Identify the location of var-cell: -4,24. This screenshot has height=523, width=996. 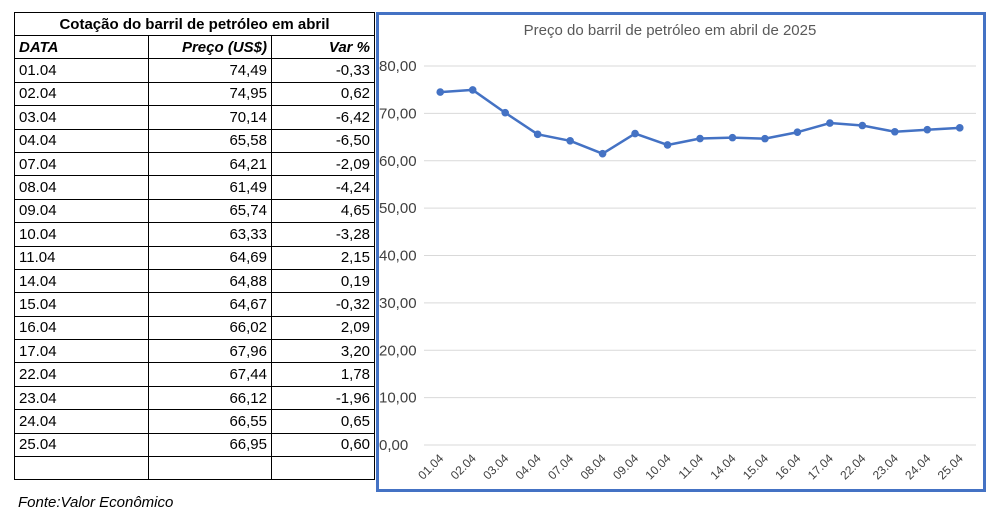
(323, 187).